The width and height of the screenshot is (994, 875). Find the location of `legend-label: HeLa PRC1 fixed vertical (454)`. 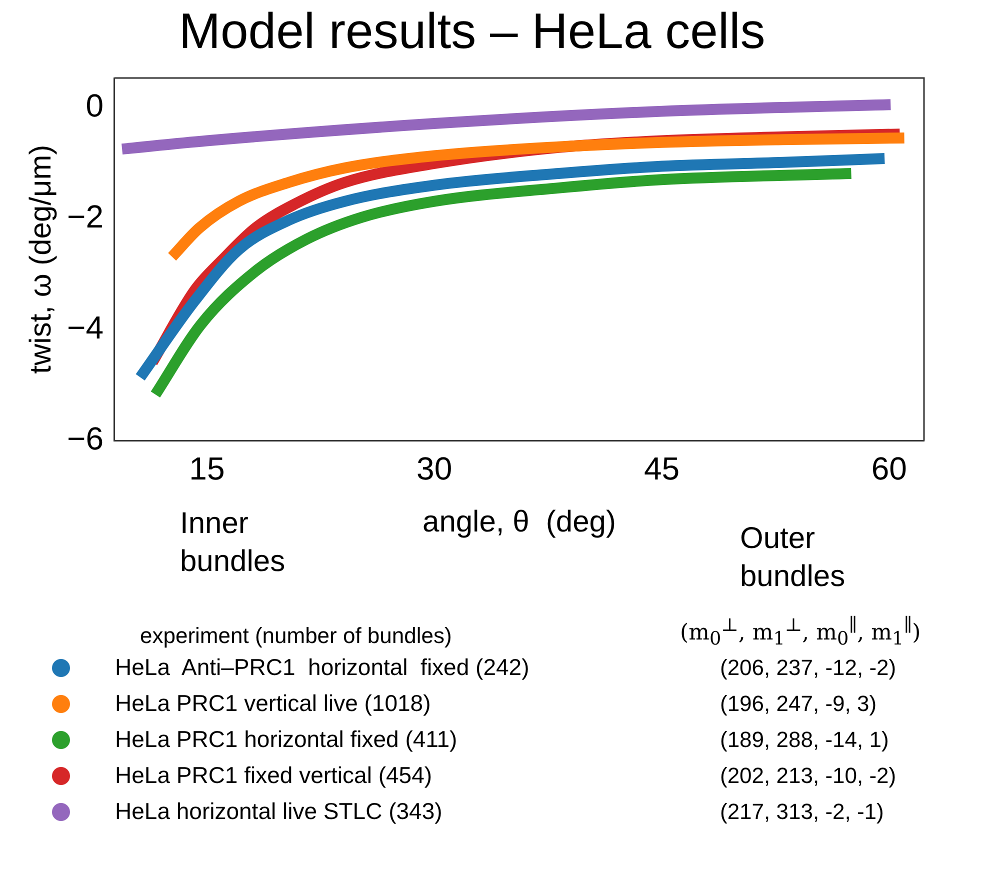

legend-label: HeLa PRC1 fixed vertical (454) is located at coordinates (274, 776).